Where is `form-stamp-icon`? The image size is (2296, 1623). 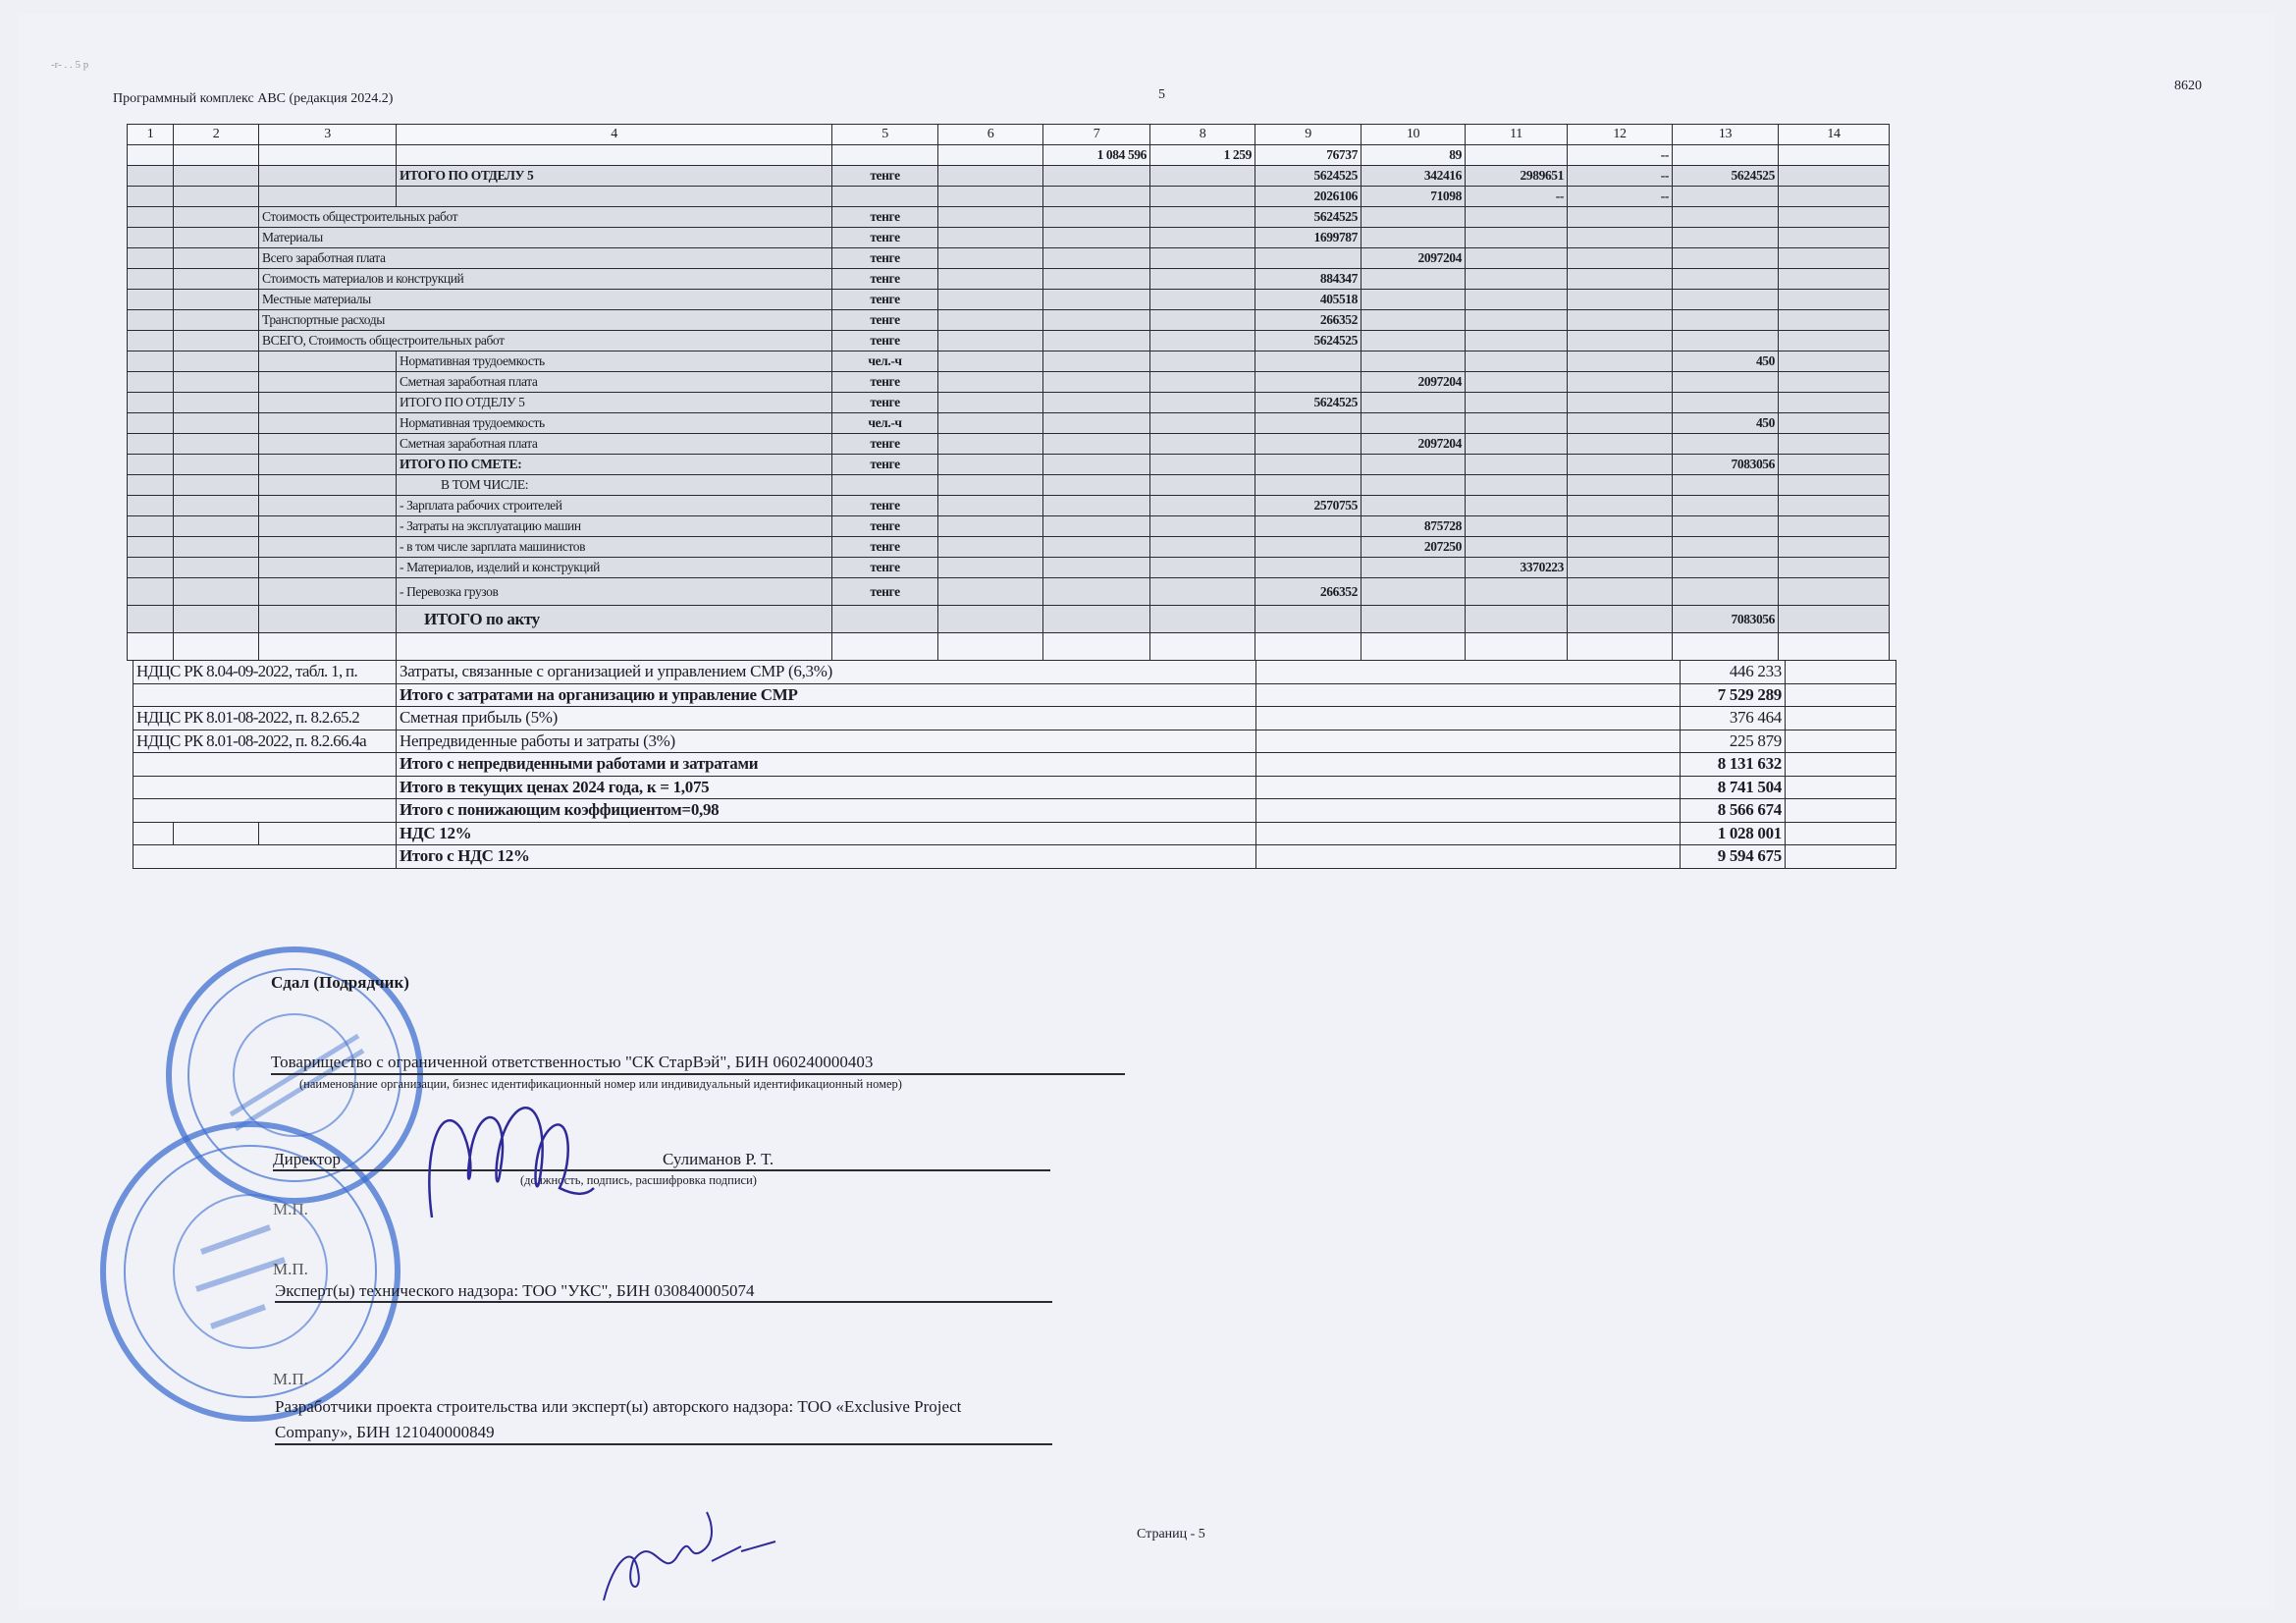
form-stamp-icon is located at coordinates (250, 1271).